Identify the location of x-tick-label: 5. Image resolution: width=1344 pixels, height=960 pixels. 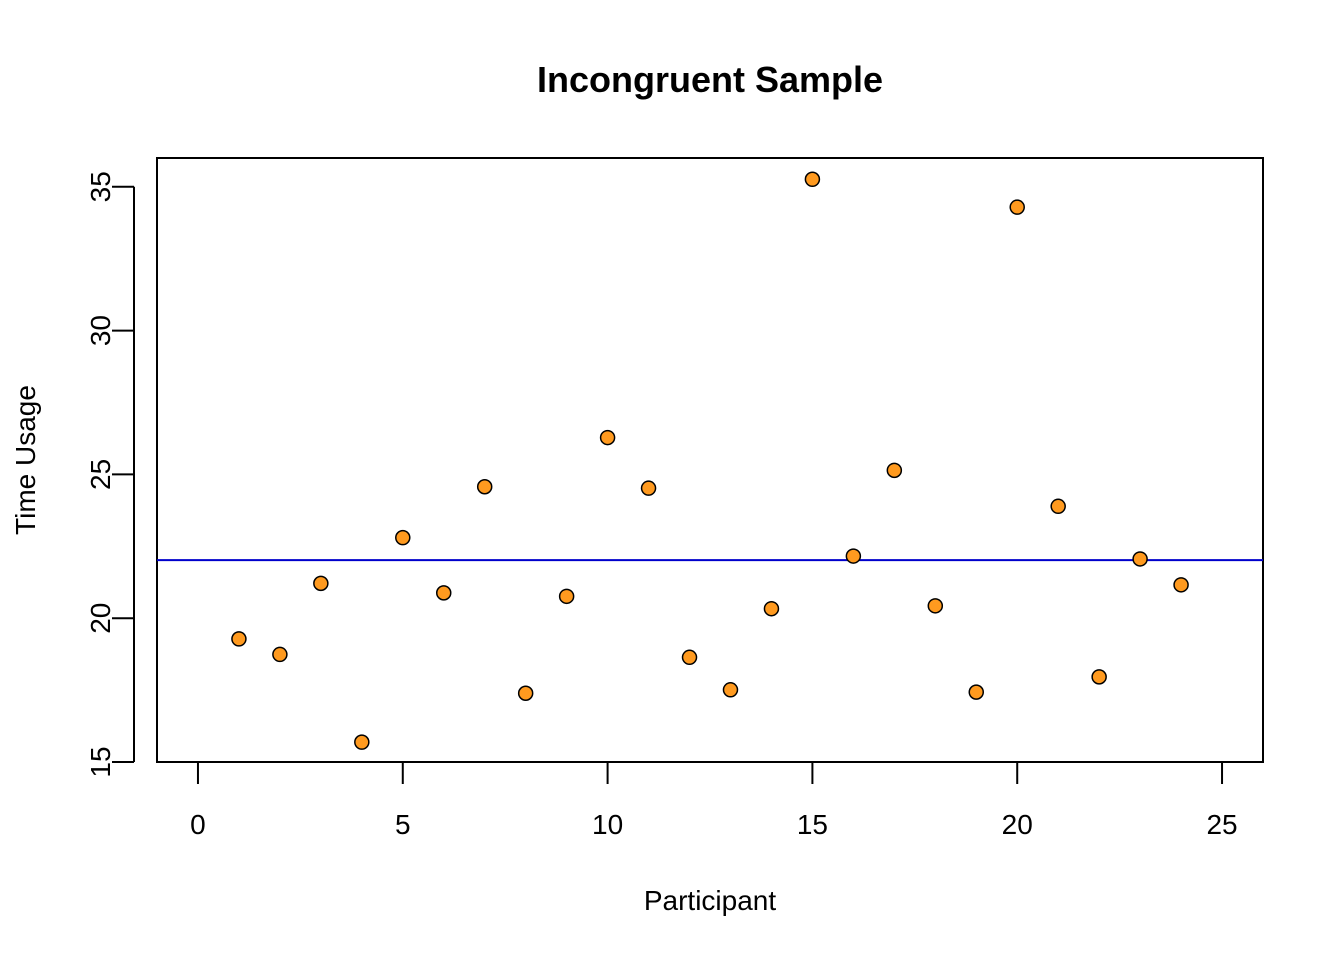
(403, 824).